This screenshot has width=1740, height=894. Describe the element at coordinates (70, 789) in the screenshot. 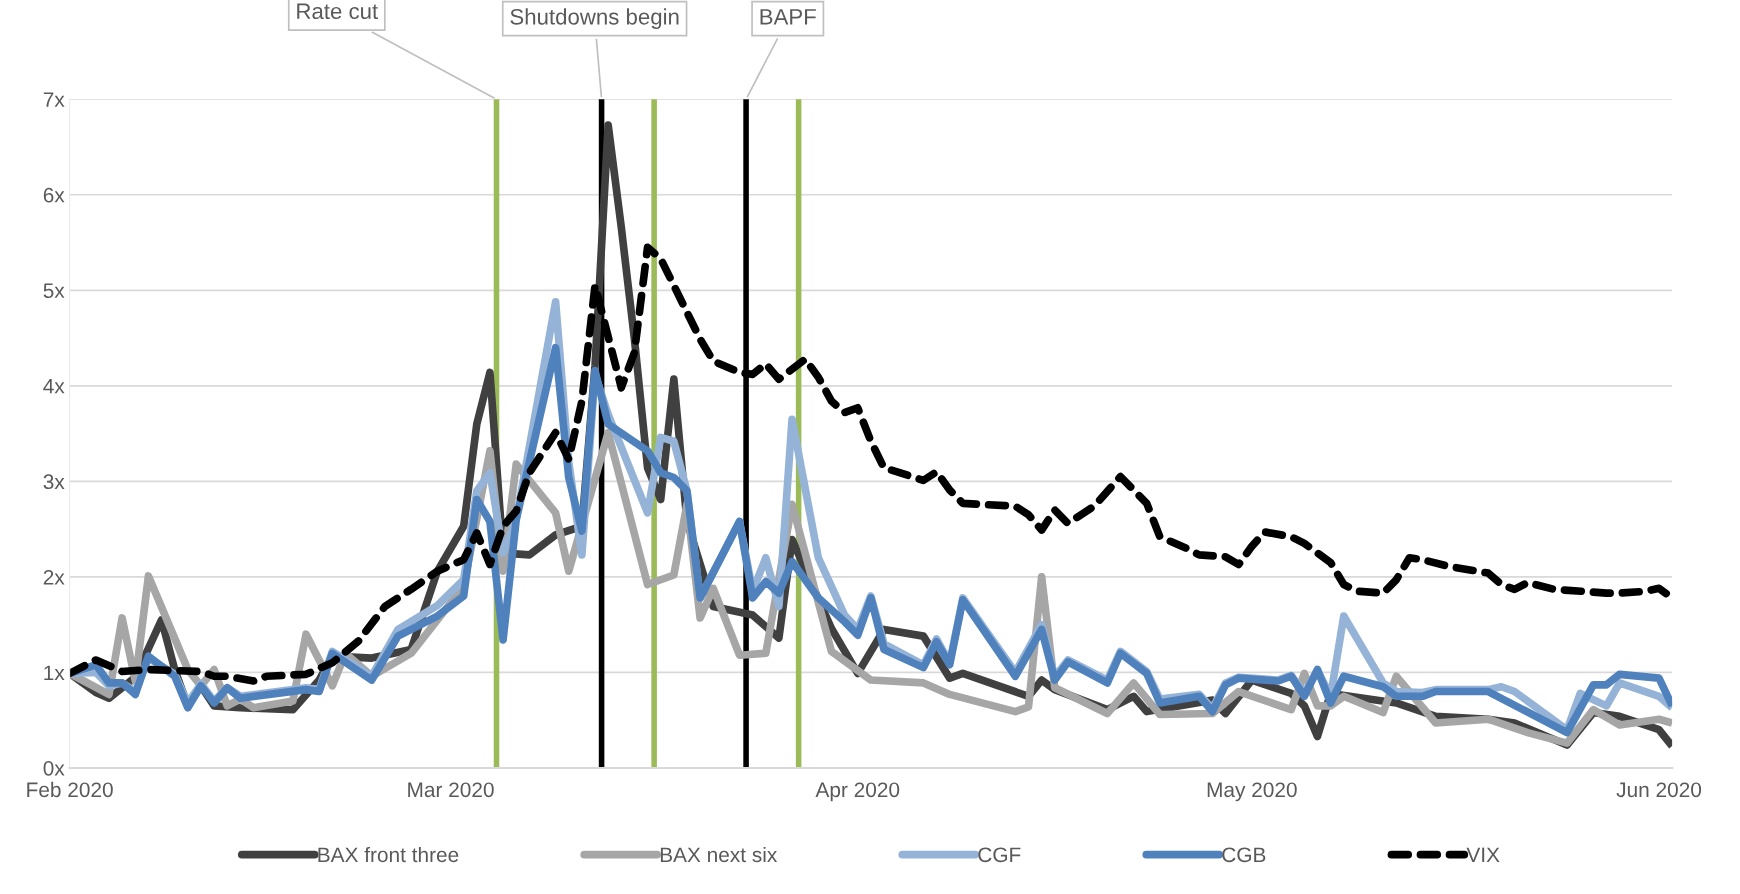

I see `x-tick-label: Feb 2020` at that location.